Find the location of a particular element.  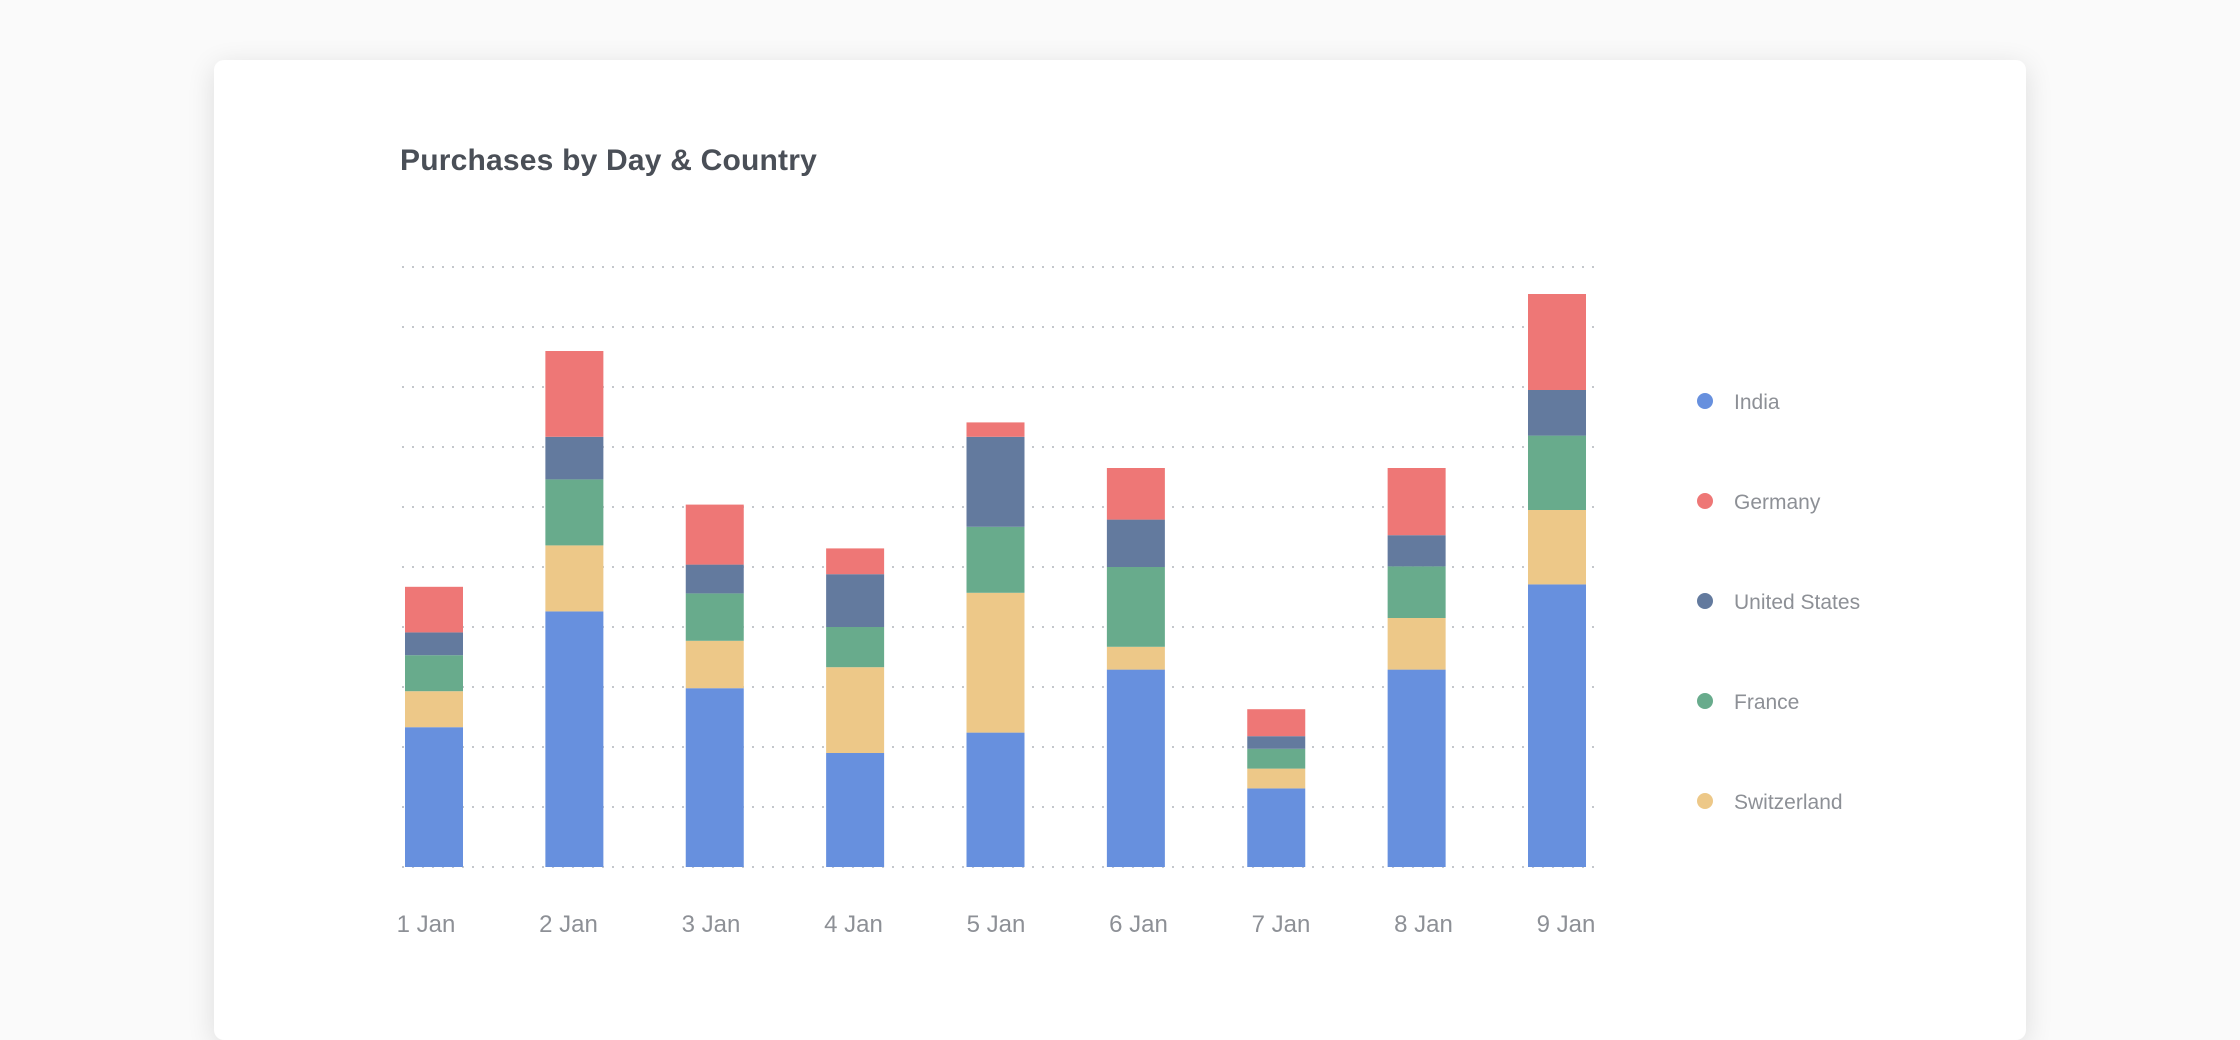

x-tick-label: 3 Jan is located at coordinates (711, 924).